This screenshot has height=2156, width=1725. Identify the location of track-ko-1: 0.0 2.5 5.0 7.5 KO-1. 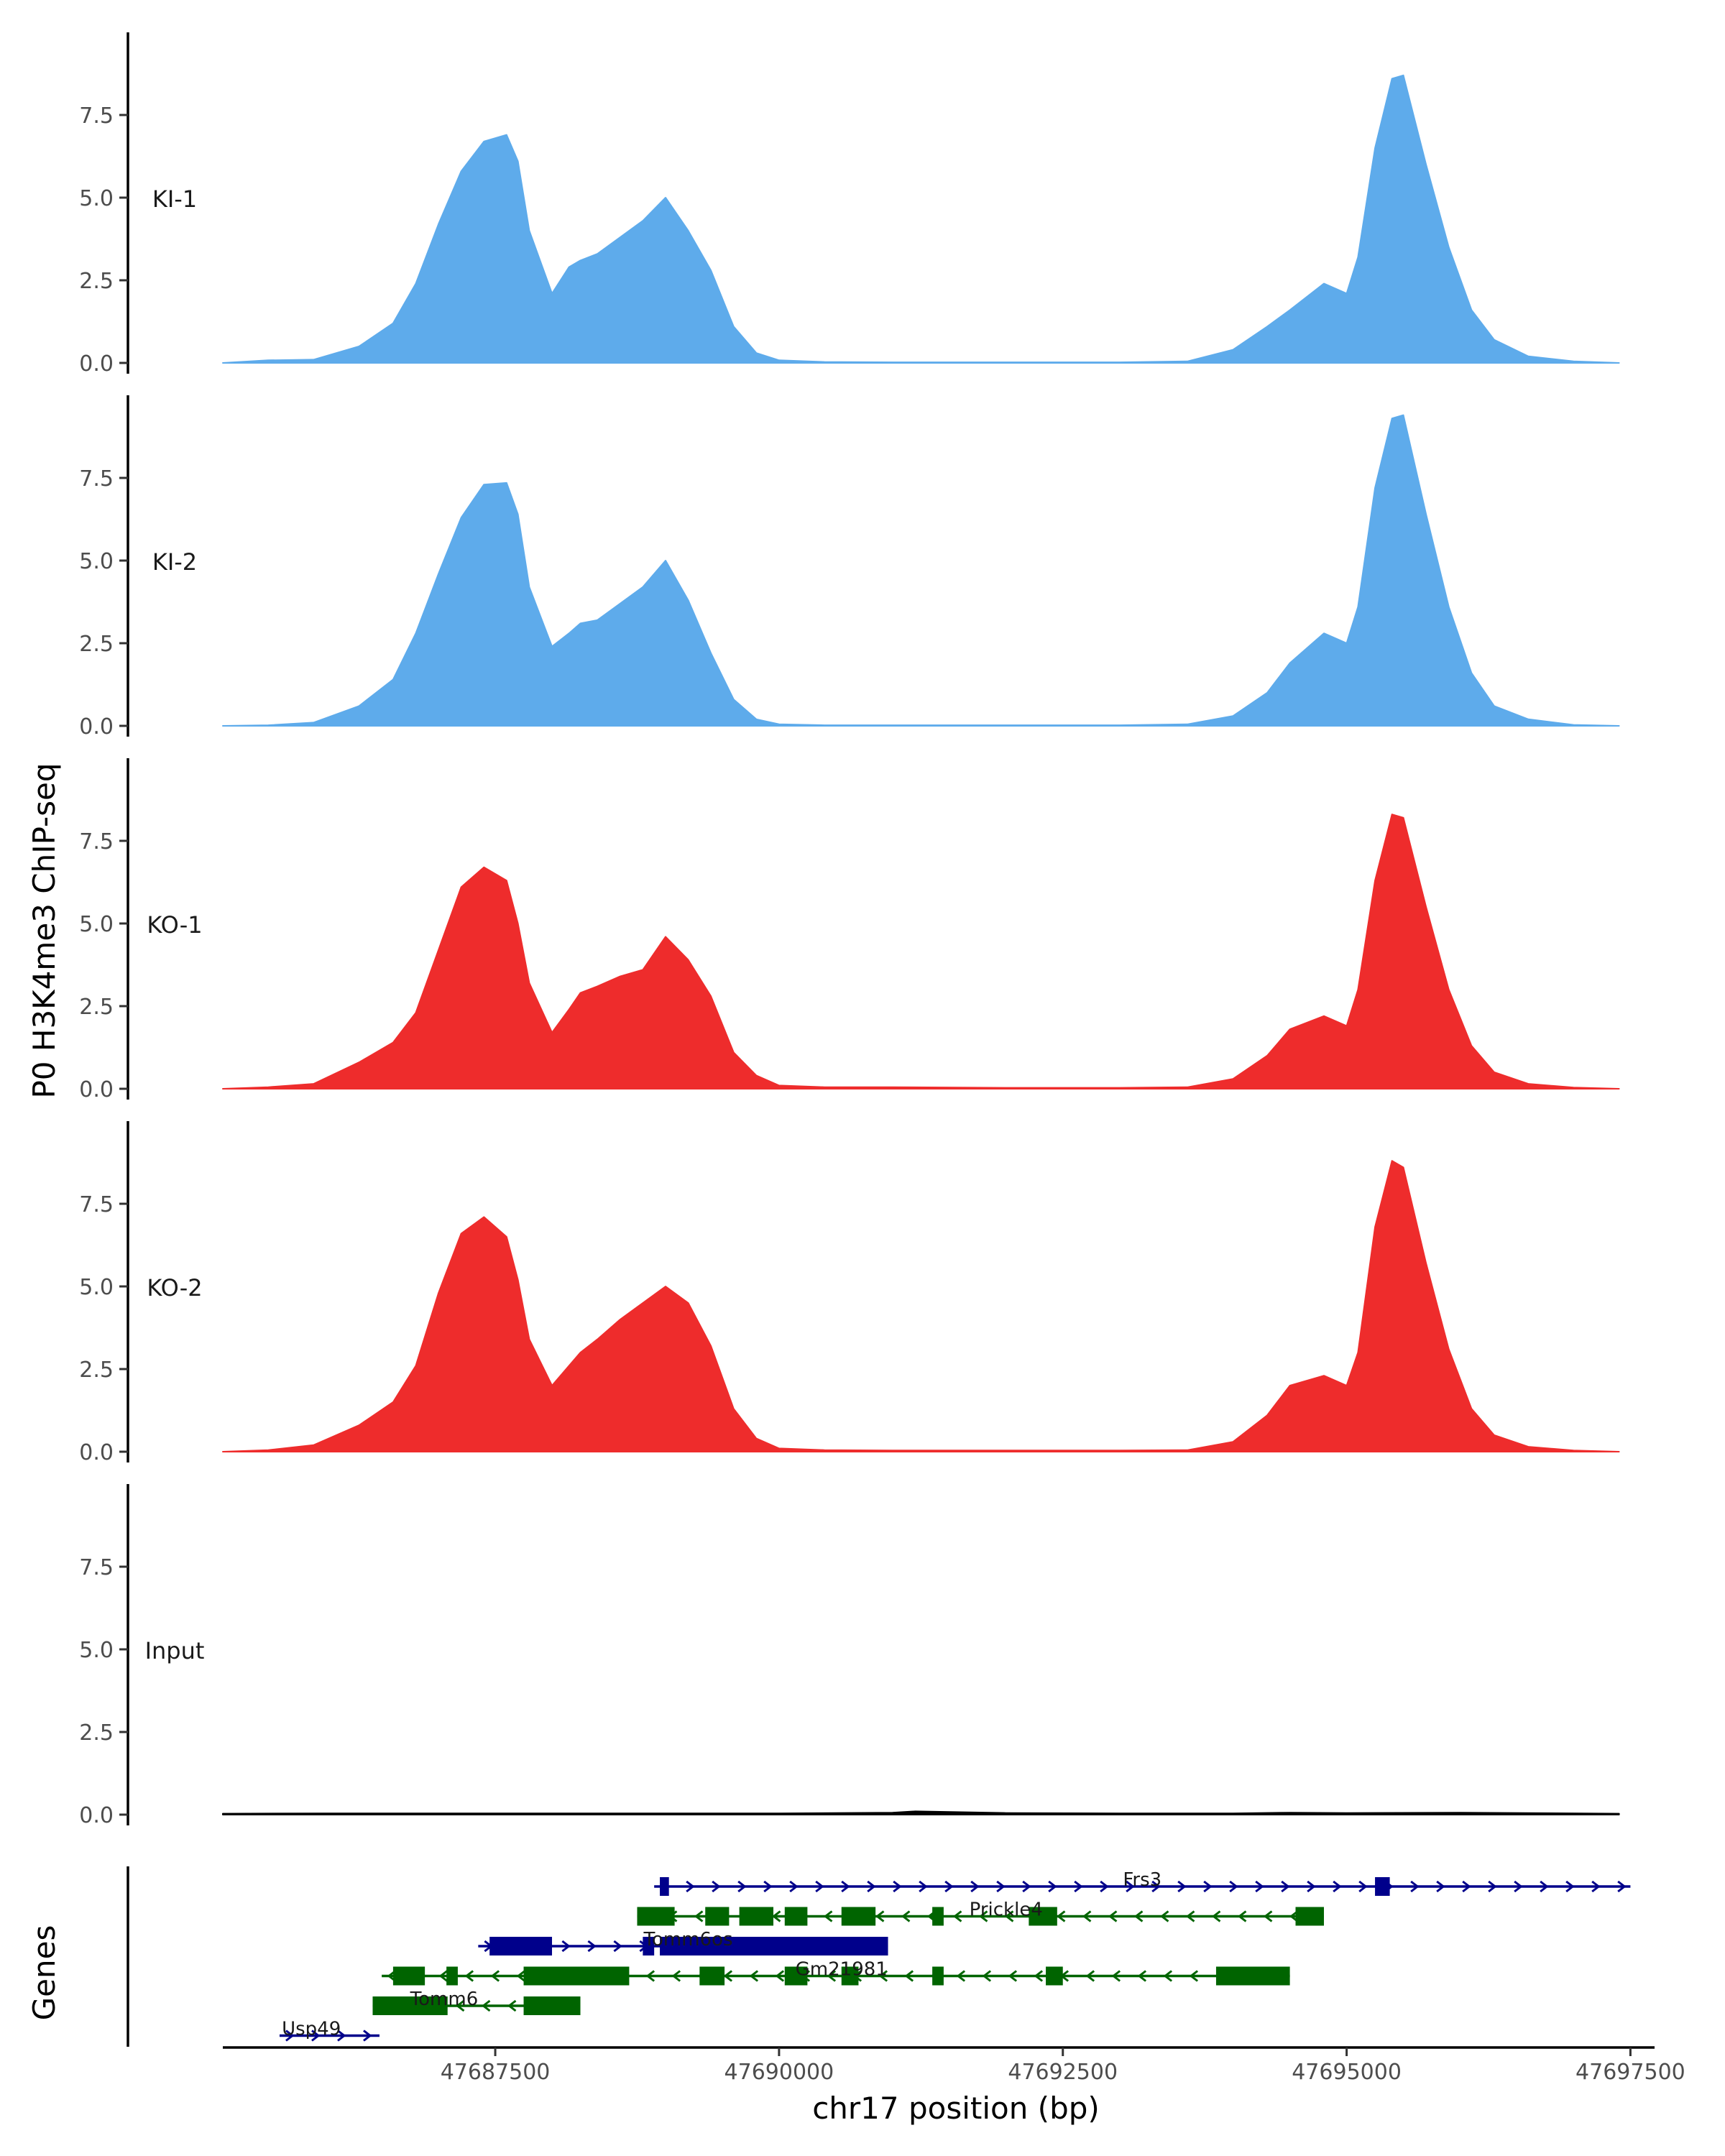
(849, 930).